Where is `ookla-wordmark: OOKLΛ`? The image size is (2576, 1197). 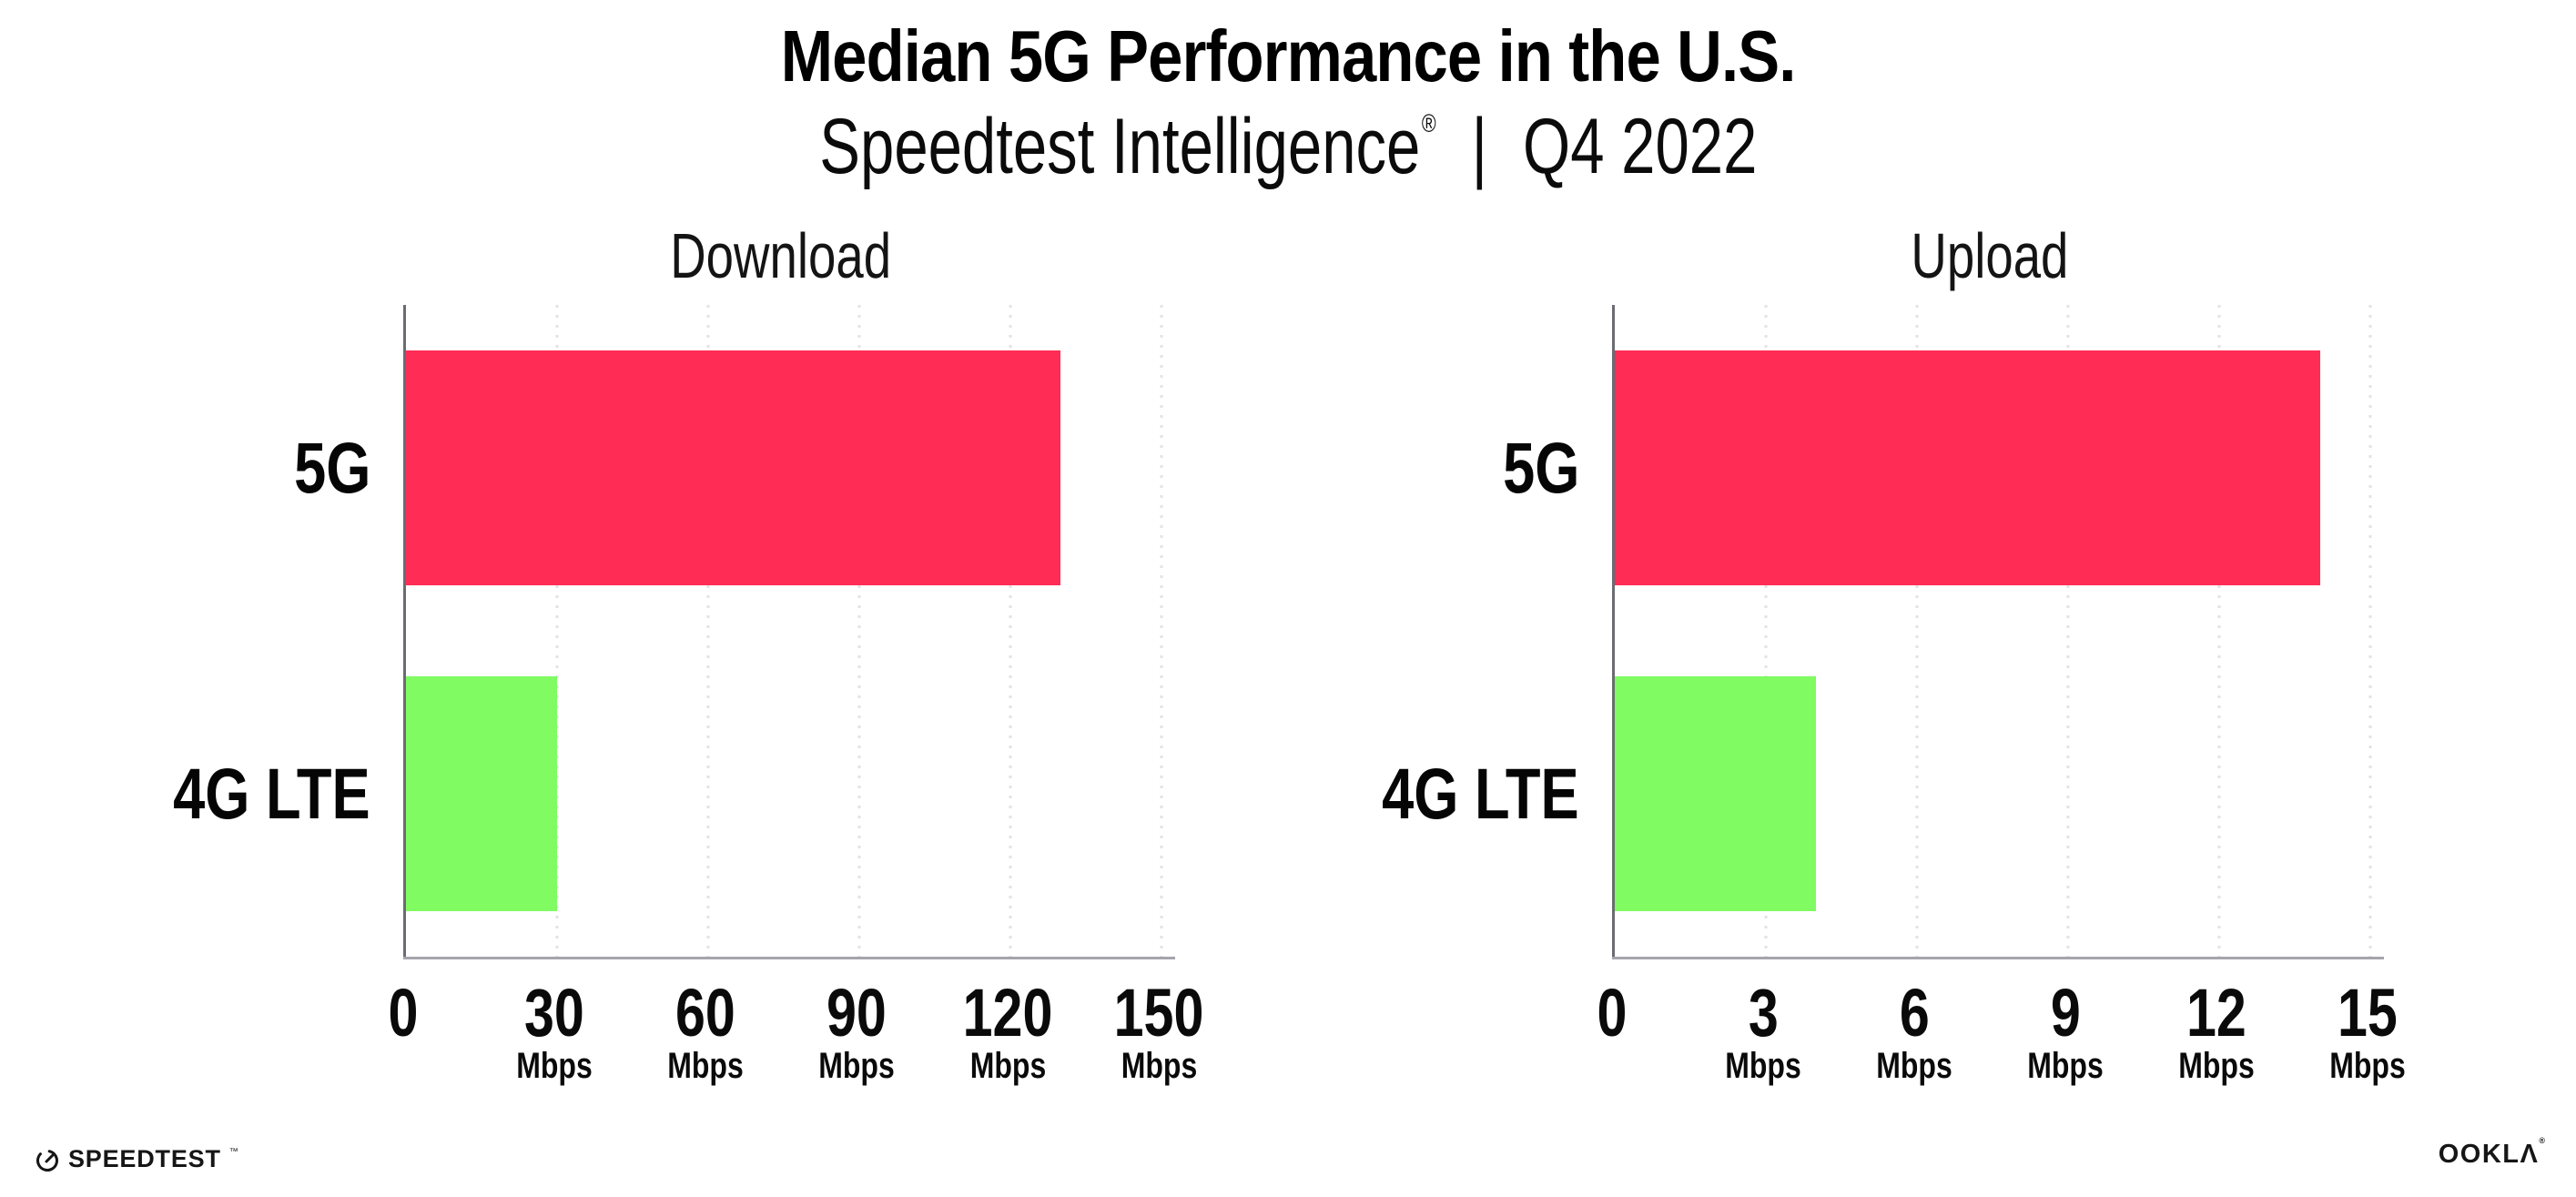
ookla-wordmark: OOKLΛ is located at coordinates (2489, 1154).